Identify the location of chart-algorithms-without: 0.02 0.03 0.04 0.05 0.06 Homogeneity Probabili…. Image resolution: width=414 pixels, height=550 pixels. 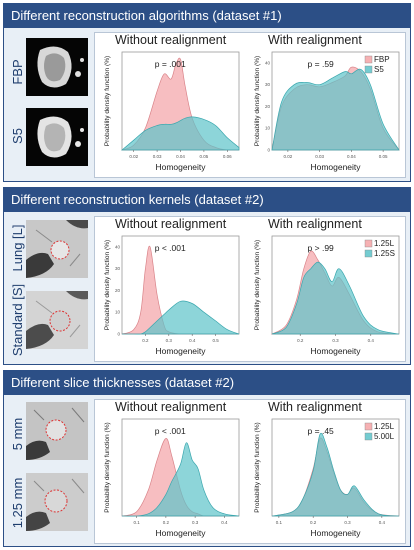
(172, 111).